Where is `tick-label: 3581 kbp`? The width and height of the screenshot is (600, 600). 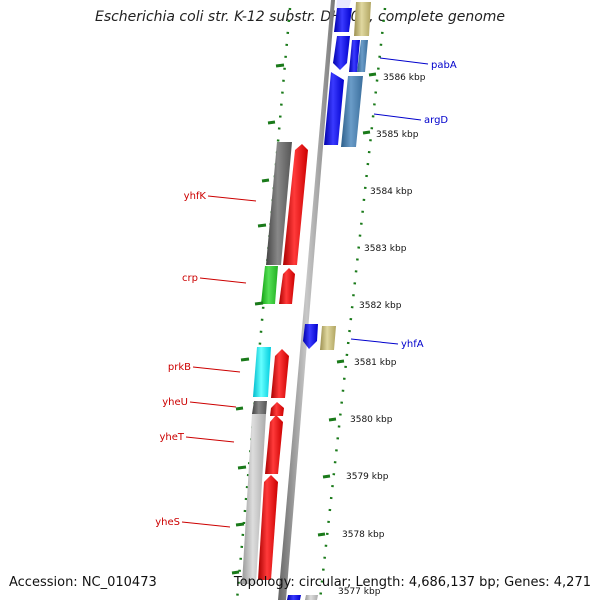 tick-label: 3581 kbp is located at coordinates (375, 363).